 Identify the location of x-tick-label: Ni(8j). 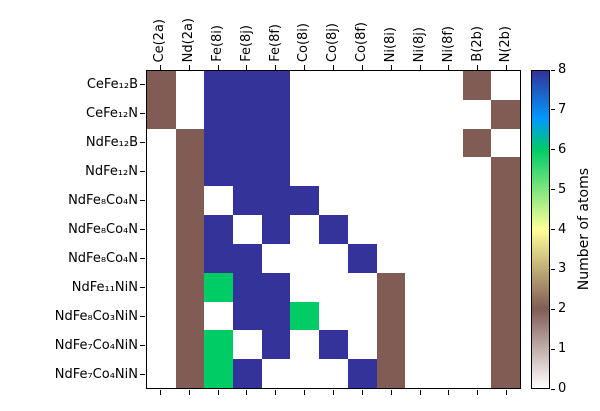
(420, 32).